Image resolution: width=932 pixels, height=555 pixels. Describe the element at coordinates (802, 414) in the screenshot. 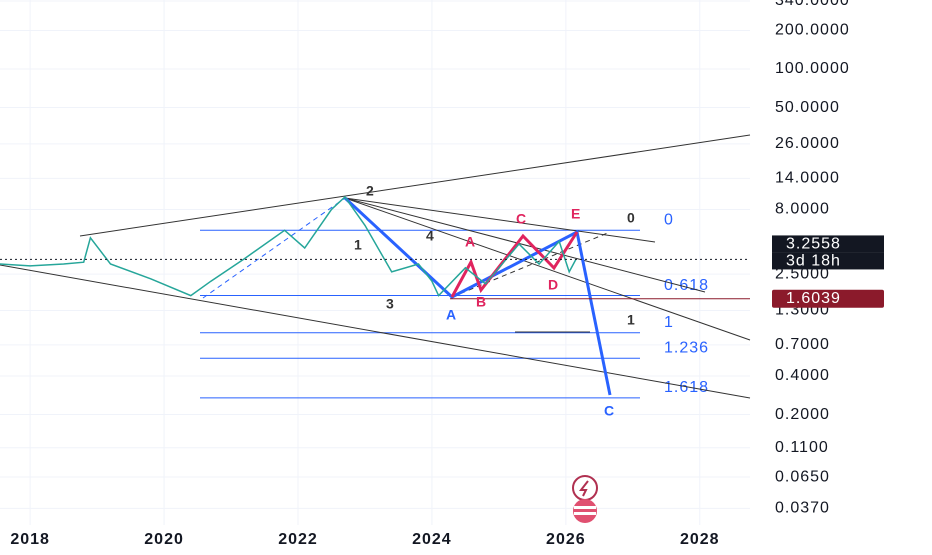

I see `y-tick-label: 0.2000` at that location.